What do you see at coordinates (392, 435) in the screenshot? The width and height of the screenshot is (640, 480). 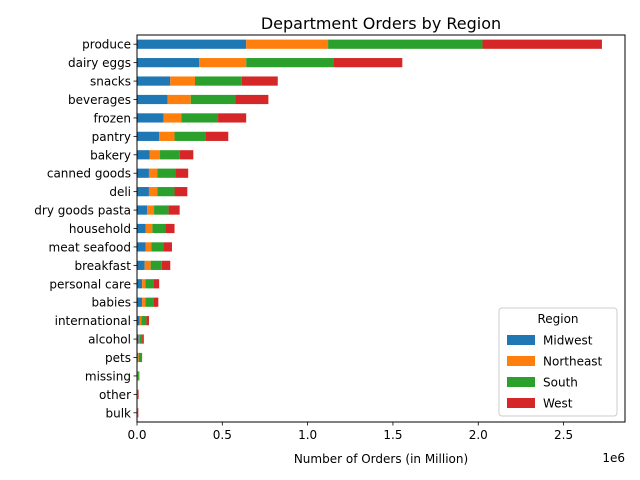 I see `x-tick-label: 1.5` at bounding box center [392, 435].